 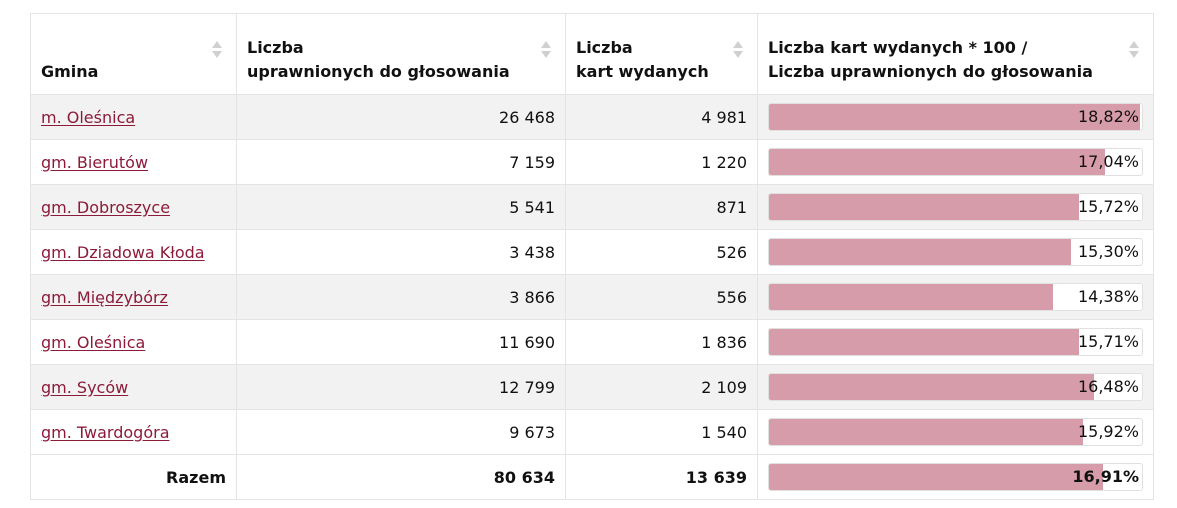 What do you see at coordinates (661, 162) in the screenshot?
I see `cell-wydanych: 1 220` at bounding box center [661, 162].